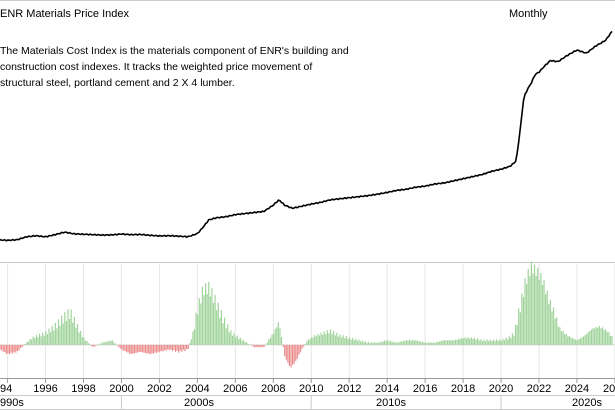 This screenshot has width=615, height=410. I want to click on x-tick-label: 2024, so click(577, 389).